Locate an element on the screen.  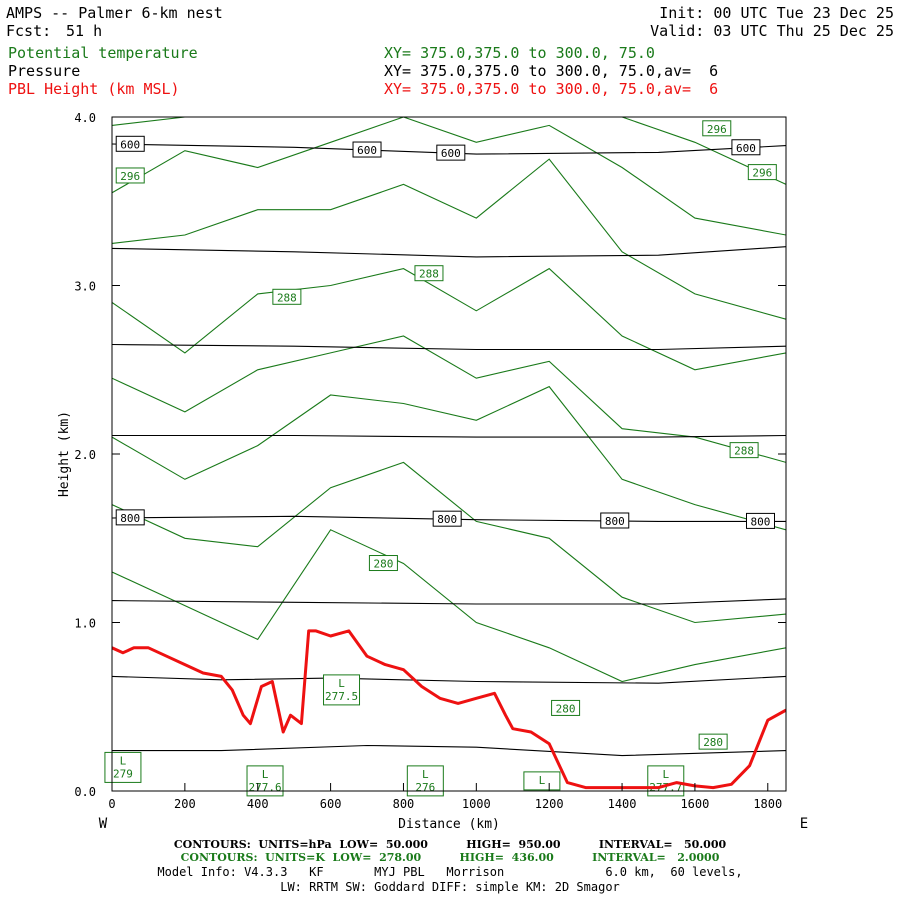
x-axis-title: Distance (km) is located at coordinates (449, 824).